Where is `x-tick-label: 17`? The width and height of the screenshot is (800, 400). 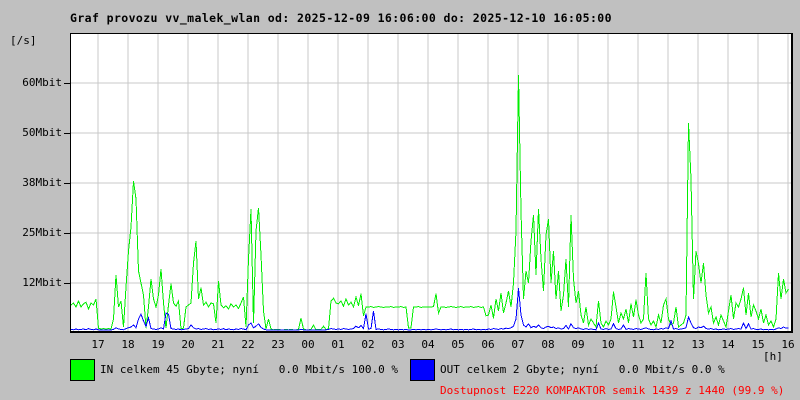
x-tick-label: 17 is located at coordinates (98, 344).